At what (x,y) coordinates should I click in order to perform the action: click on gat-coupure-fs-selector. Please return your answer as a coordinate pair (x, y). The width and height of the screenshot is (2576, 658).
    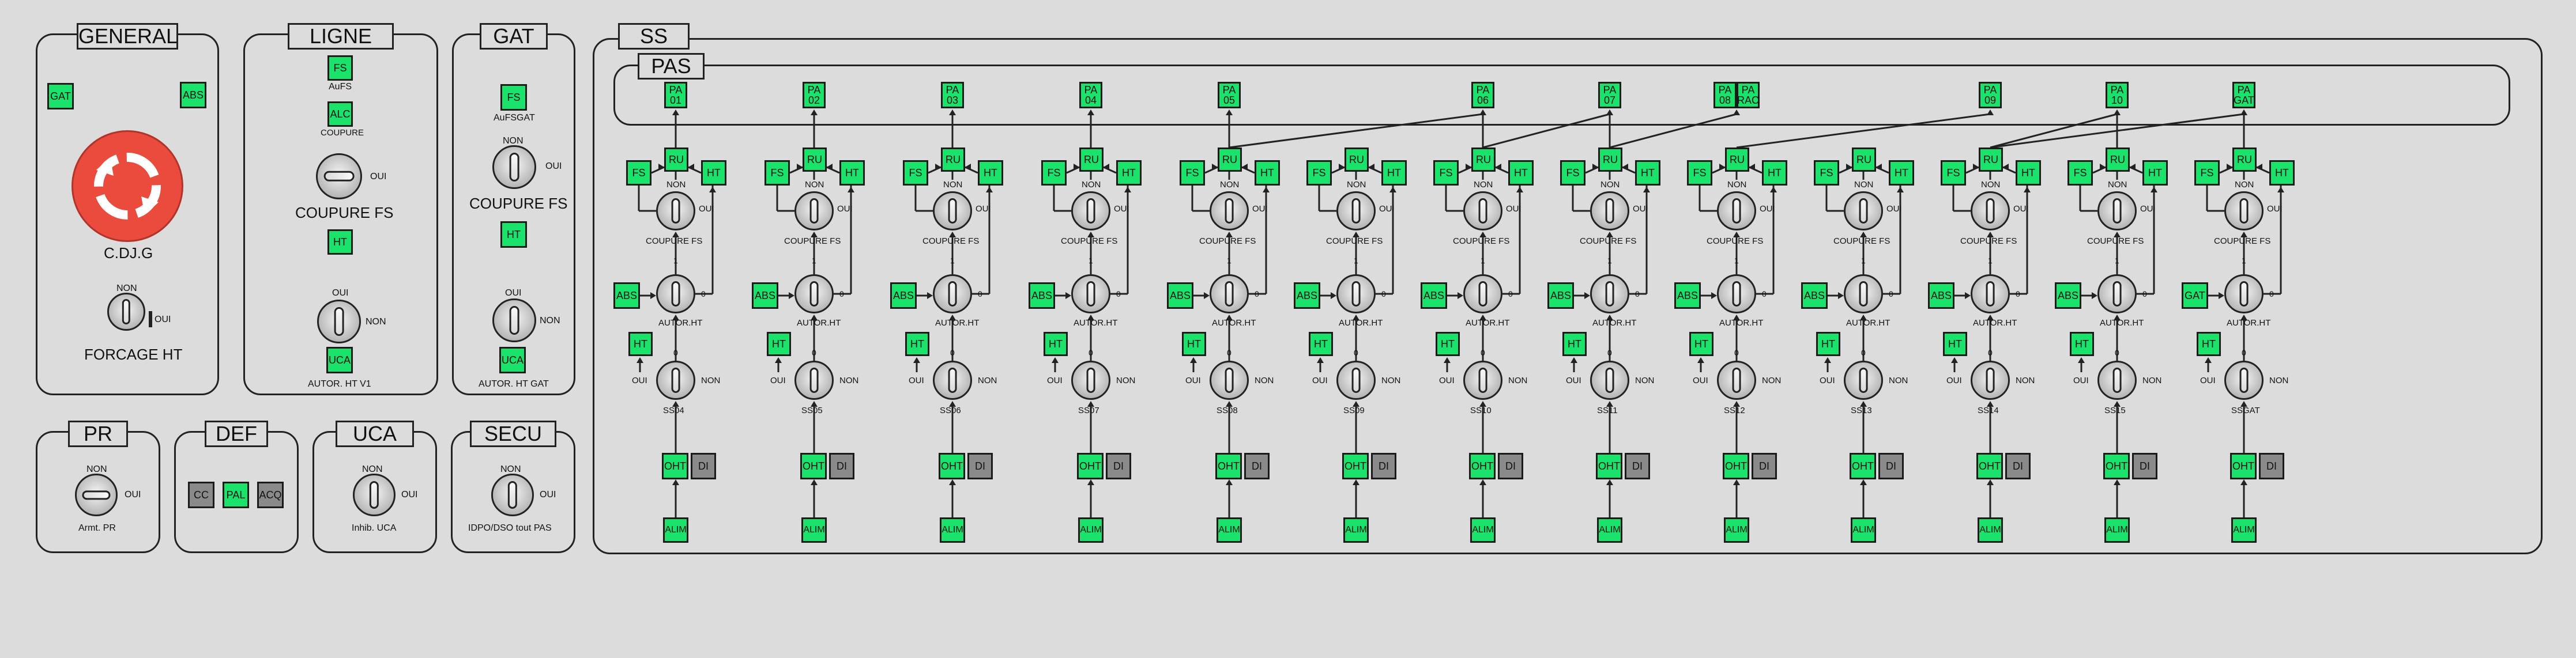
    Looking at the image, I should click on (514, 167).